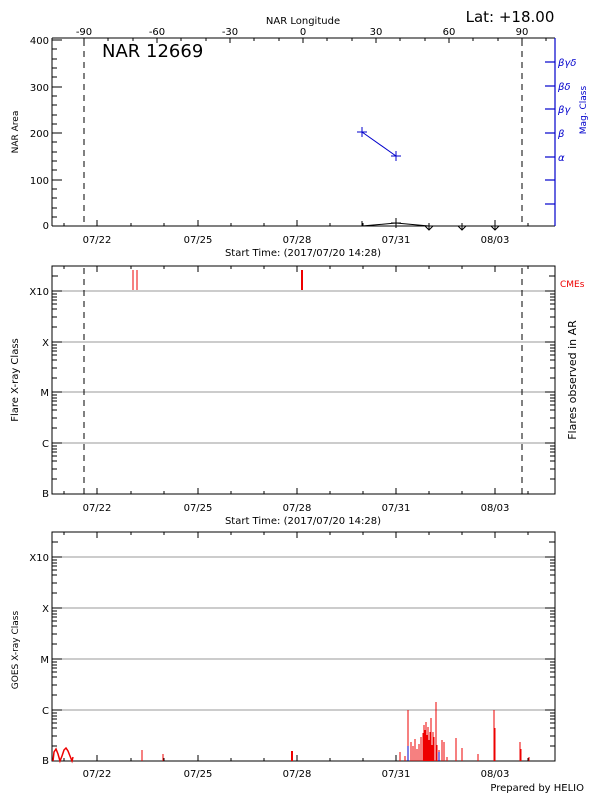  What do you see at coordinates (428, 224) in the screenshot?
I see `series-nar-area` at bounding box center [428, 224].